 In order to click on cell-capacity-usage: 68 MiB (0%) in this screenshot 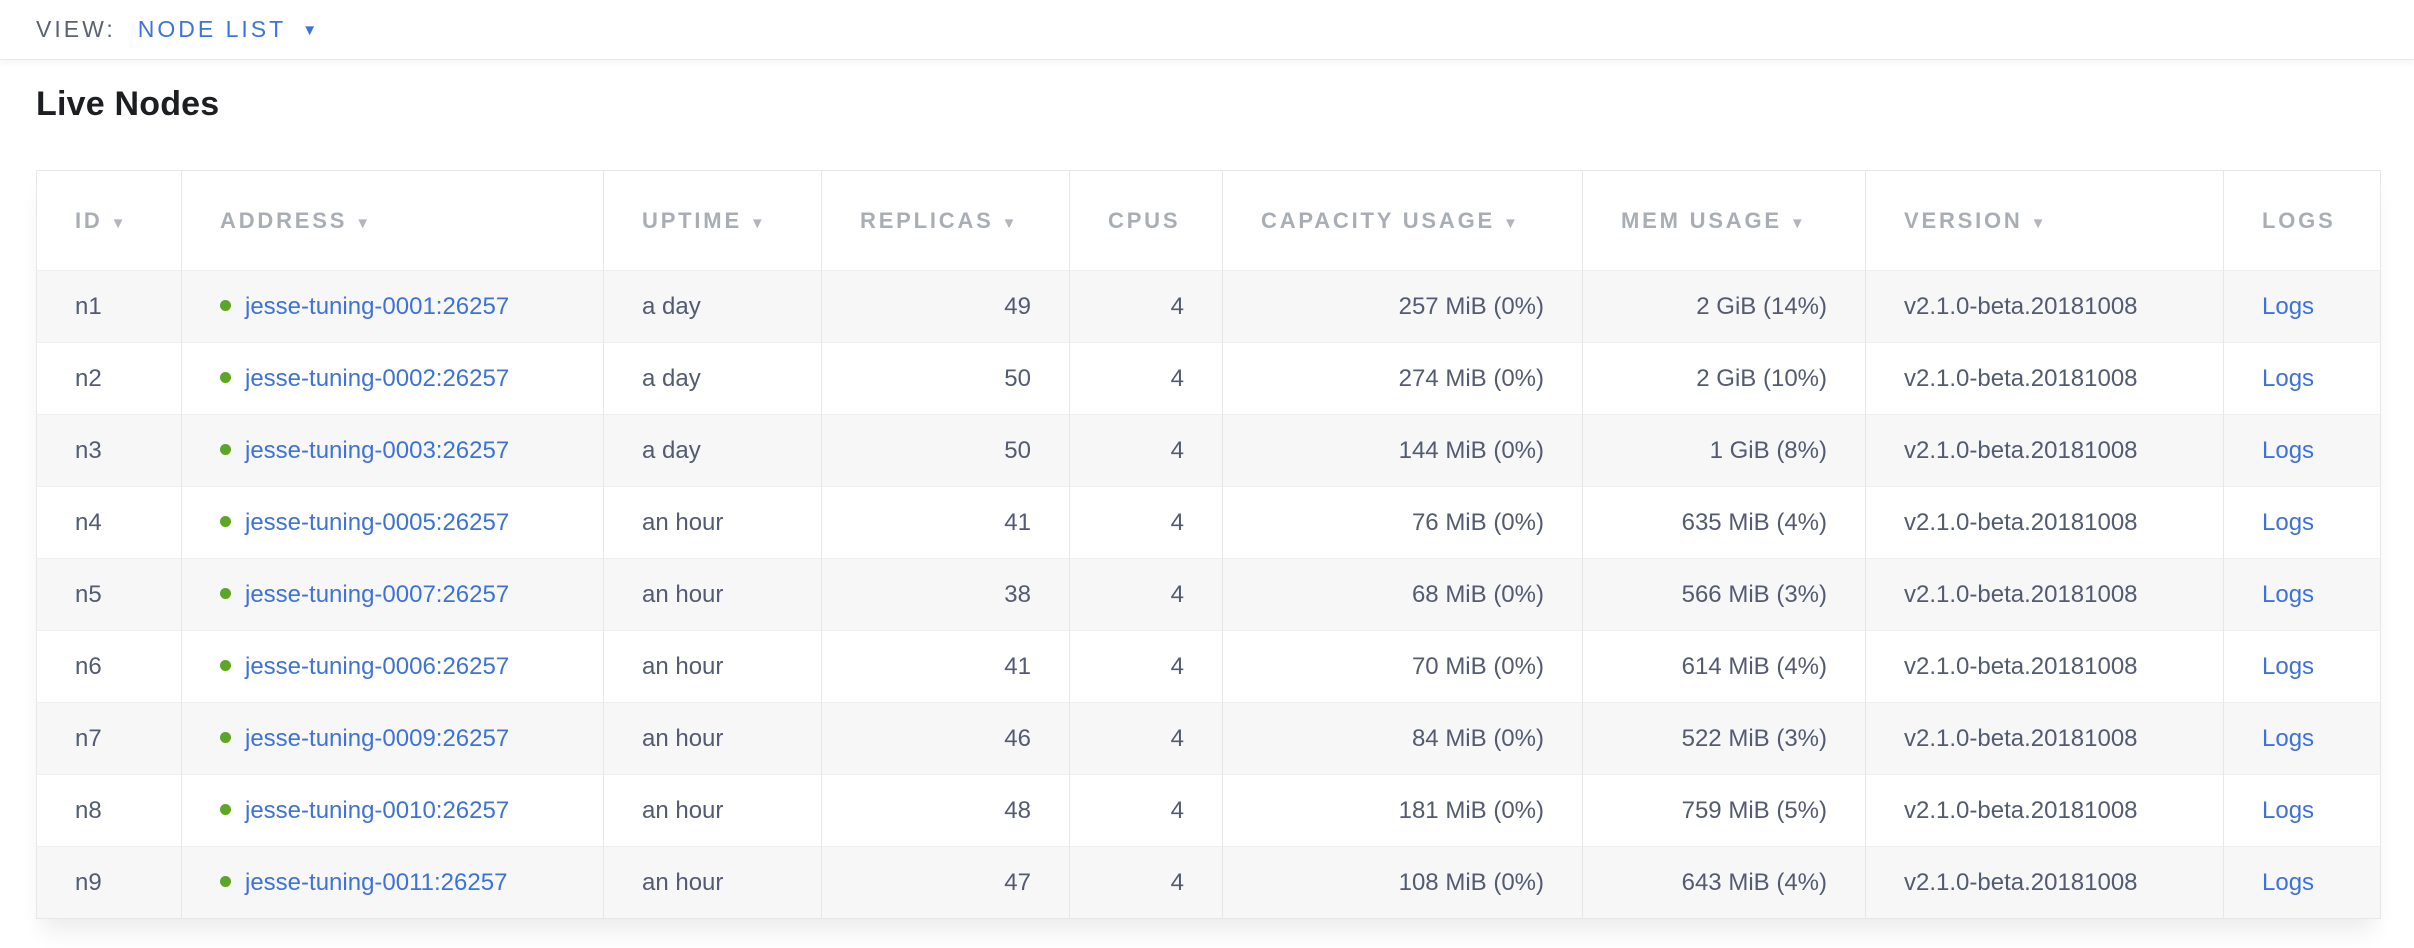, I will do `click(1402, 594)`.